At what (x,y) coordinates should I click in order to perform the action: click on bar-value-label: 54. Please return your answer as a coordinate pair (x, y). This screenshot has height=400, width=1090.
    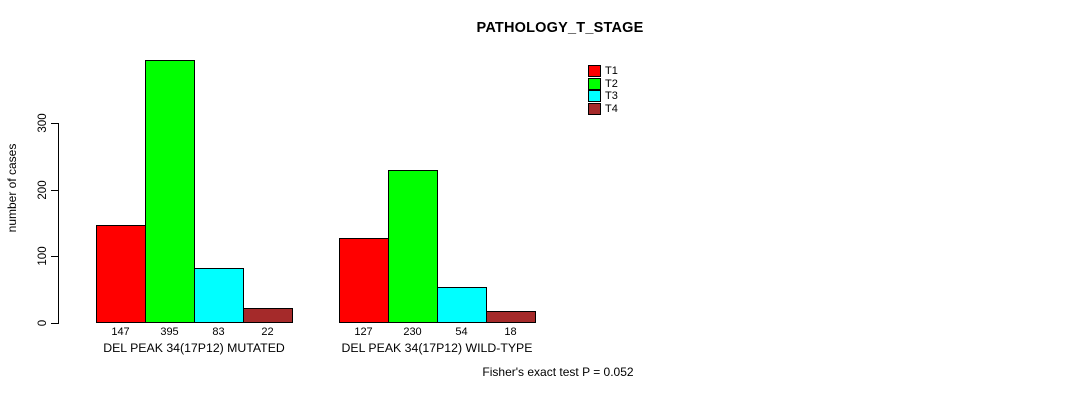
    Looking at the image, I should click on (461, 332).